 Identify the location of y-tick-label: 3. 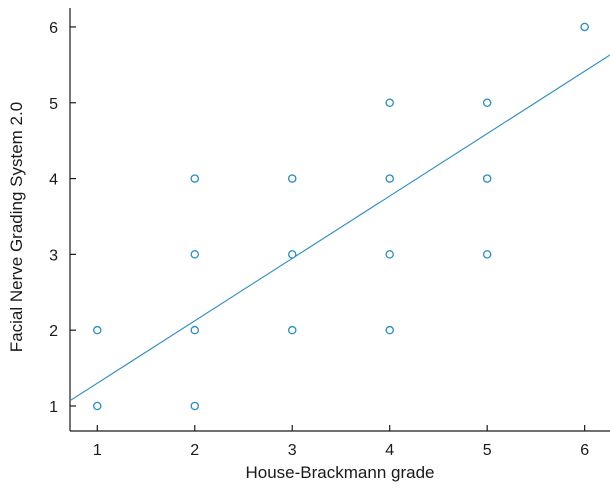
(53, 255).